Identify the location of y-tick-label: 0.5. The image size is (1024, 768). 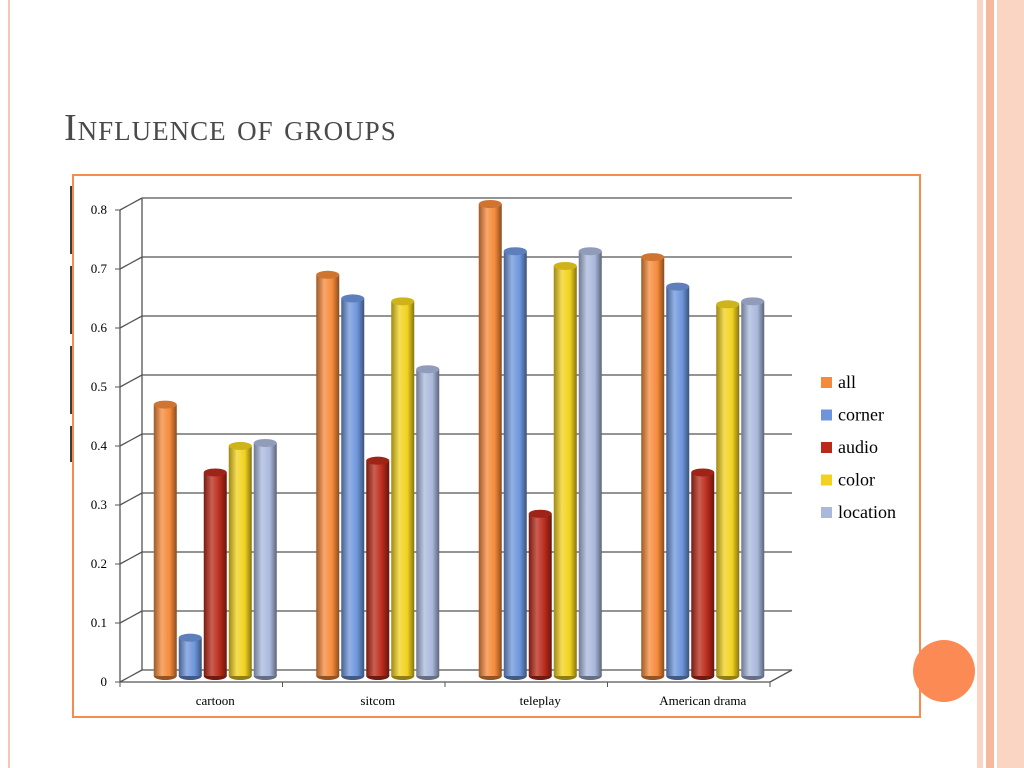
(99, 386).